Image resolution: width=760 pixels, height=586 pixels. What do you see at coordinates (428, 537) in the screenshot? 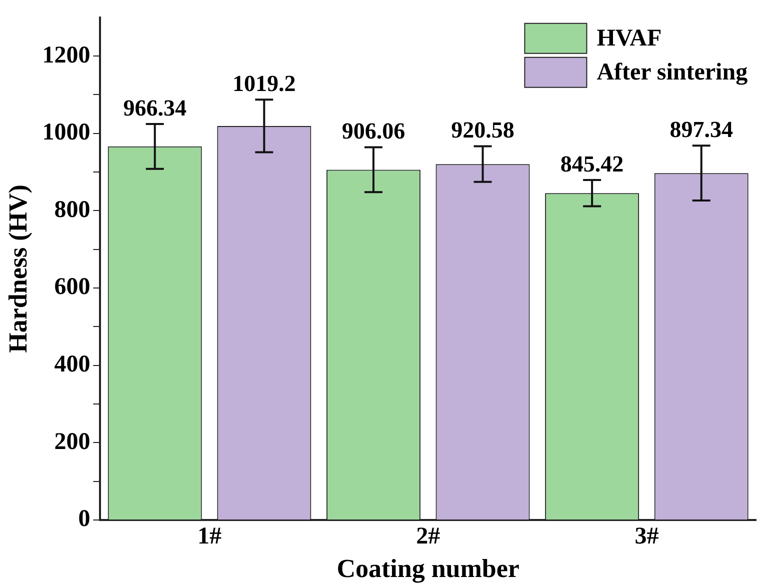
I see `x-tick-label: 2#` at bounding box center [428, 537].